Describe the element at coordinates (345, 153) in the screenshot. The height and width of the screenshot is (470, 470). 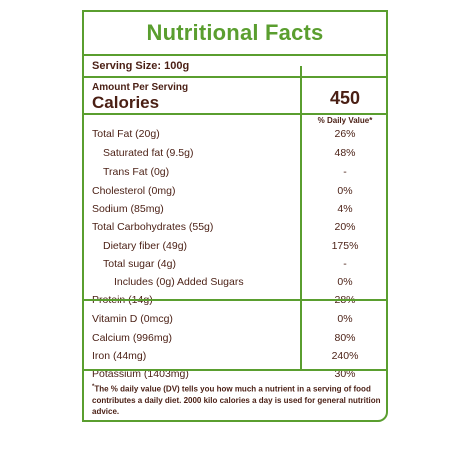
I see `nutrient-value: 48%` at that location.